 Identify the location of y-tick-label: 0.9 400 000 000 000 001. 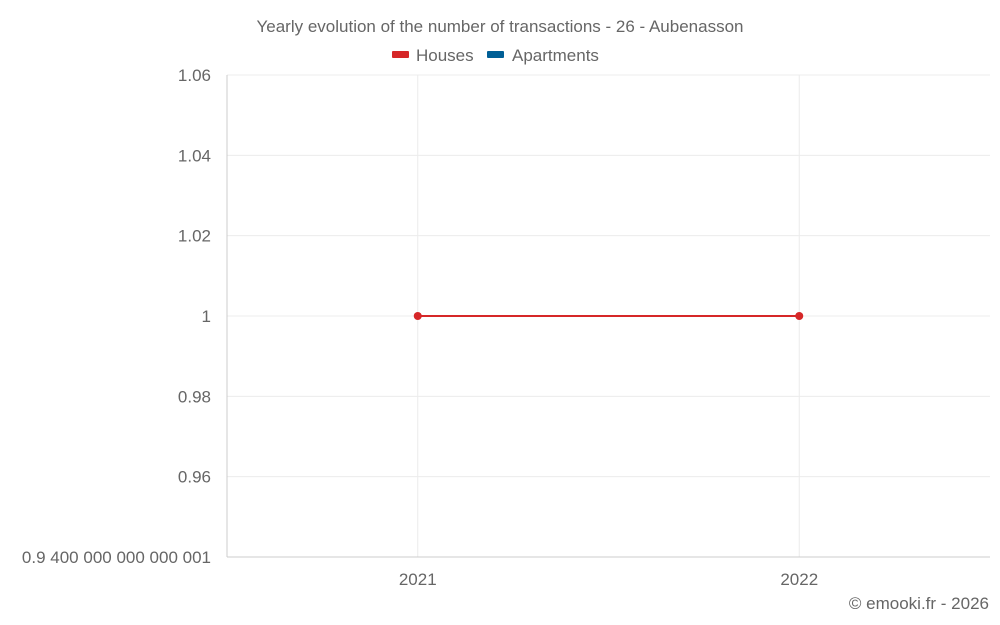
(116, 557).